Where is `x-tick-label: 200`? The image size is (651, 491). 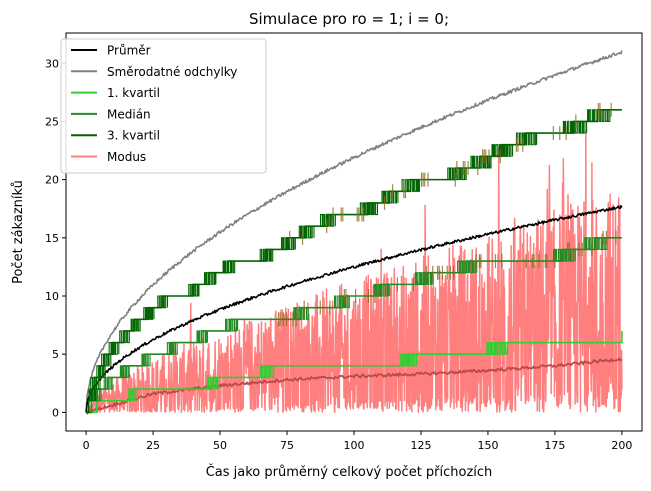 x-tick-label: 200 is located at coordinates (621, 445).